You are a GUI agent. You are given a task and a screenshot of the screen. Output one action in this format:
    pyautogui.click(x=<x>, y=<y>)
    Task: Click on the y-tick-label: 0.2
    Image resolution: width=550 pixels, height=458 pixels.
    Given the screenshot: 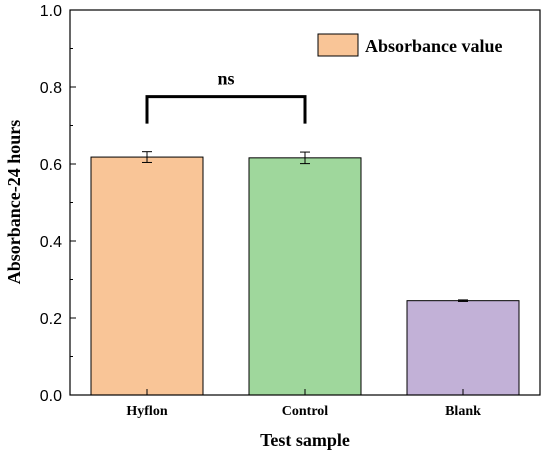 What is the action you would take?
    pyautogui.click(x=51, y=319)
    